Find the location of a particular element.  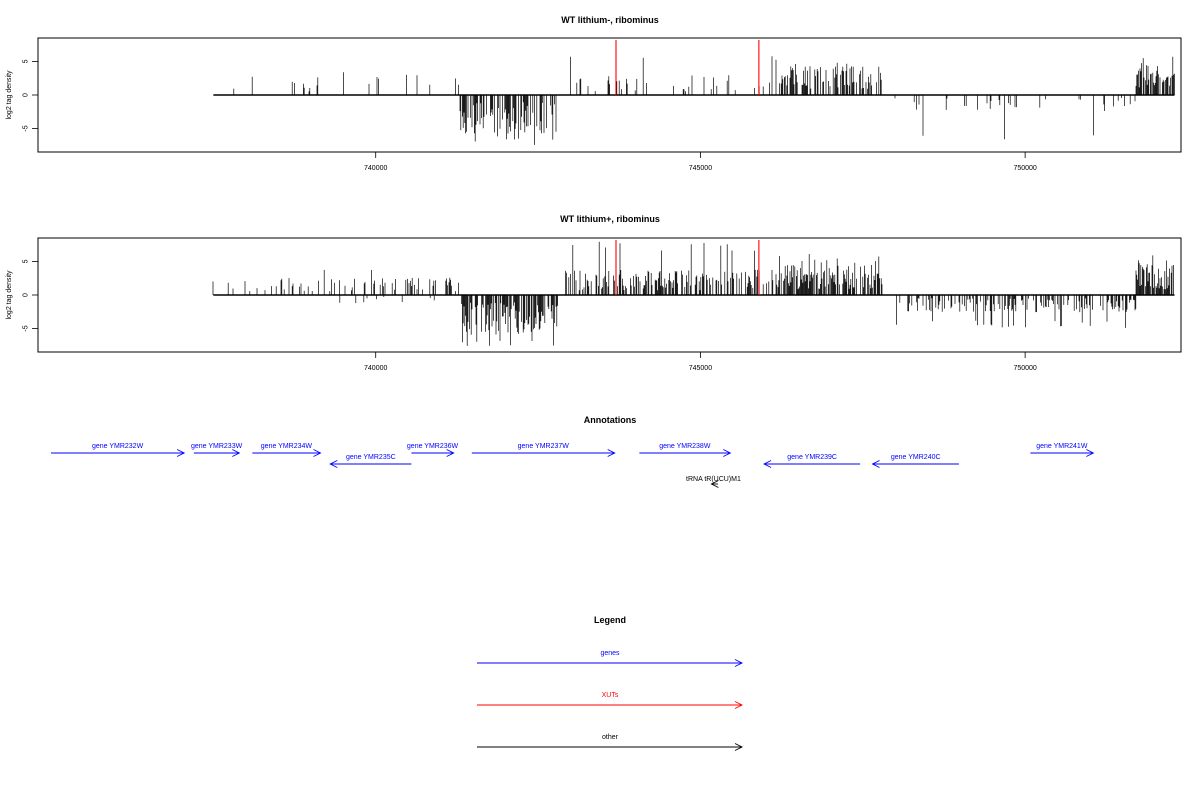

legend-items: genes XUTs other is located at coordinates (610, 700).